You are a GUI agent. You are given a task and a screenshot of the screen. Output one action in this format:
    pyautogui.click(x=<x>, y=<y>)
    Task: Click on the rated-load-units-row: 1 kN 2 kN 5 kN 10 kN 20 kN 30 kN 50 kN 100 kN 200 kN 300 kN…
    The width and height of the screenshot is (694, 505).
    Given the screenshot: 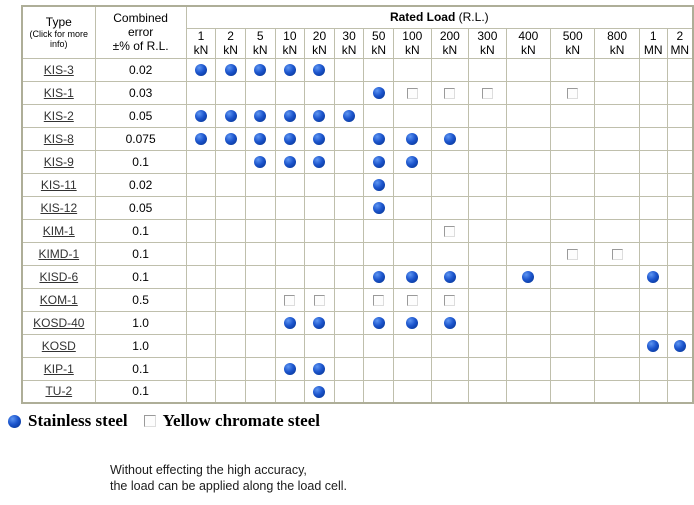 What is the action you would take?
    pyautogui.click(x=358, y=43)
    